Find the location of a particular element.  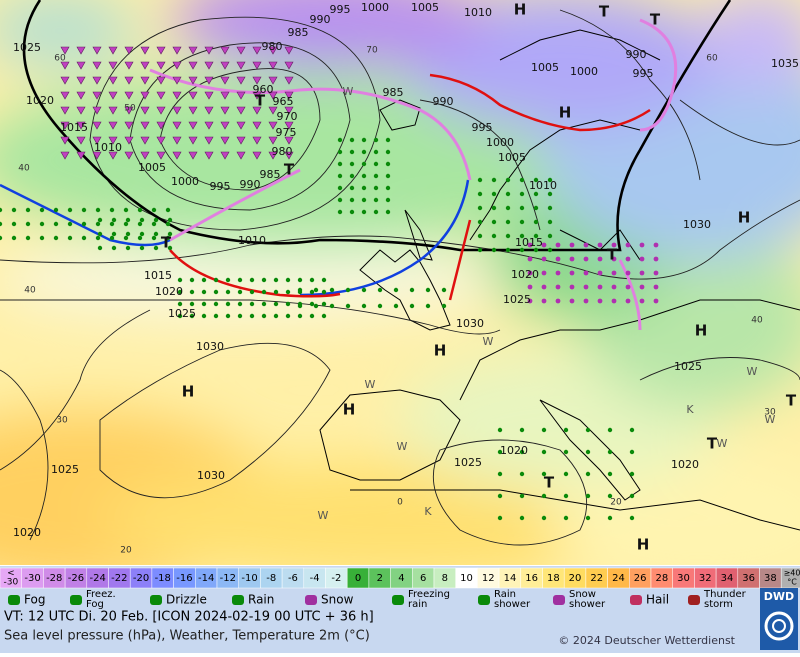

scale-label: -20 is located at coordinates (141, 578).